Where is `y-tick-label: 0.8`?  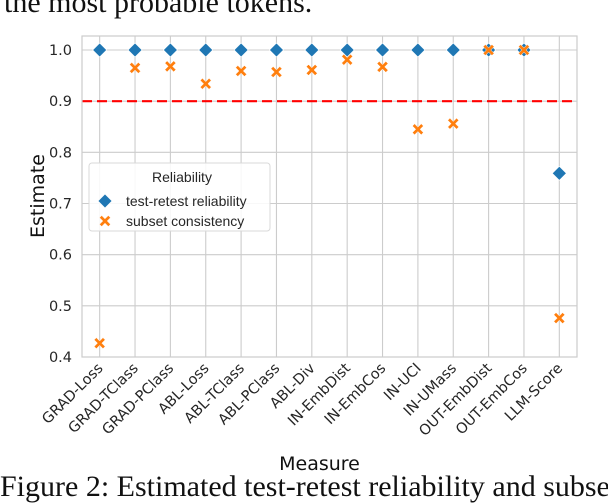 y-tick-label: 0.8 is located at coordinates (60, 153).